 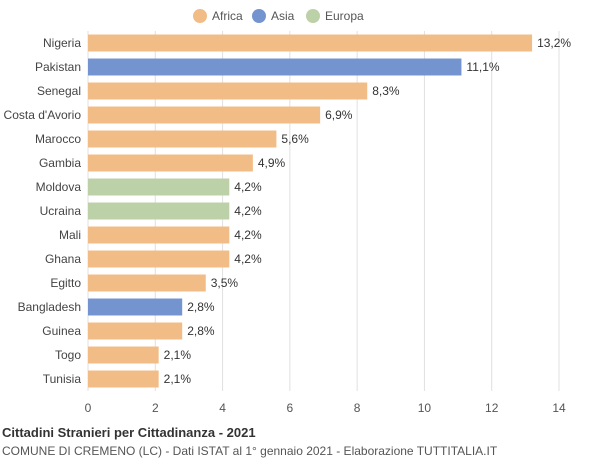 I want to click on category-label: Costa d'Avorio, so click(x=43, y=115).